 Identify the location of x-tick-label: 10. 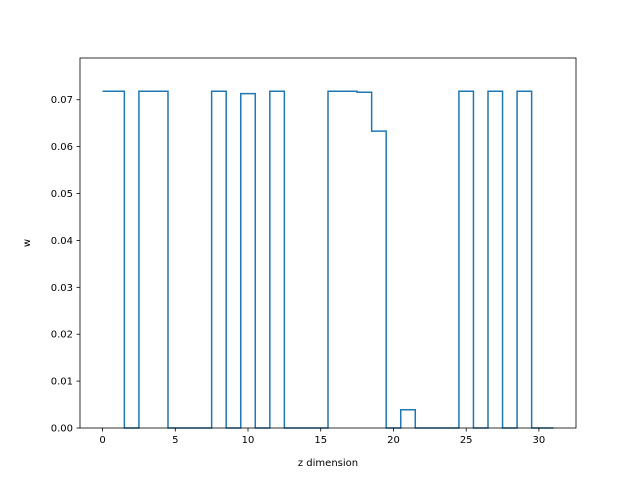
(248, 440).